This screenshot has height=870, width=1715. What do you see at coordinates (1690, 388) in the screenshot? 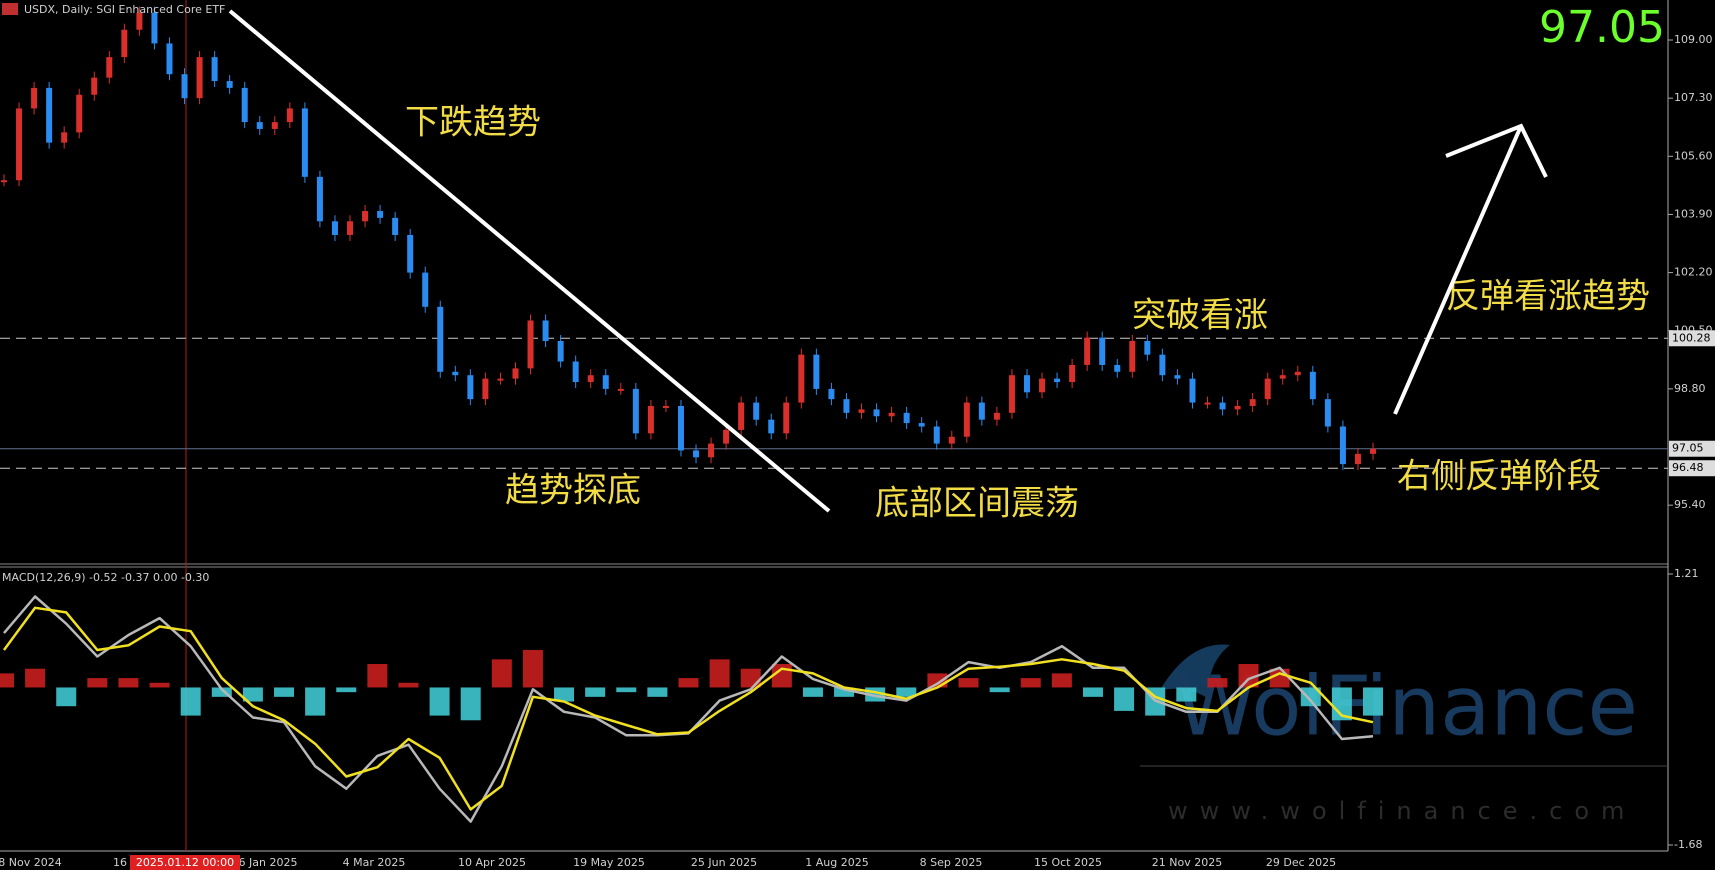
I see `y-tick-label: 98.80` at bounding box center [1690, 388].